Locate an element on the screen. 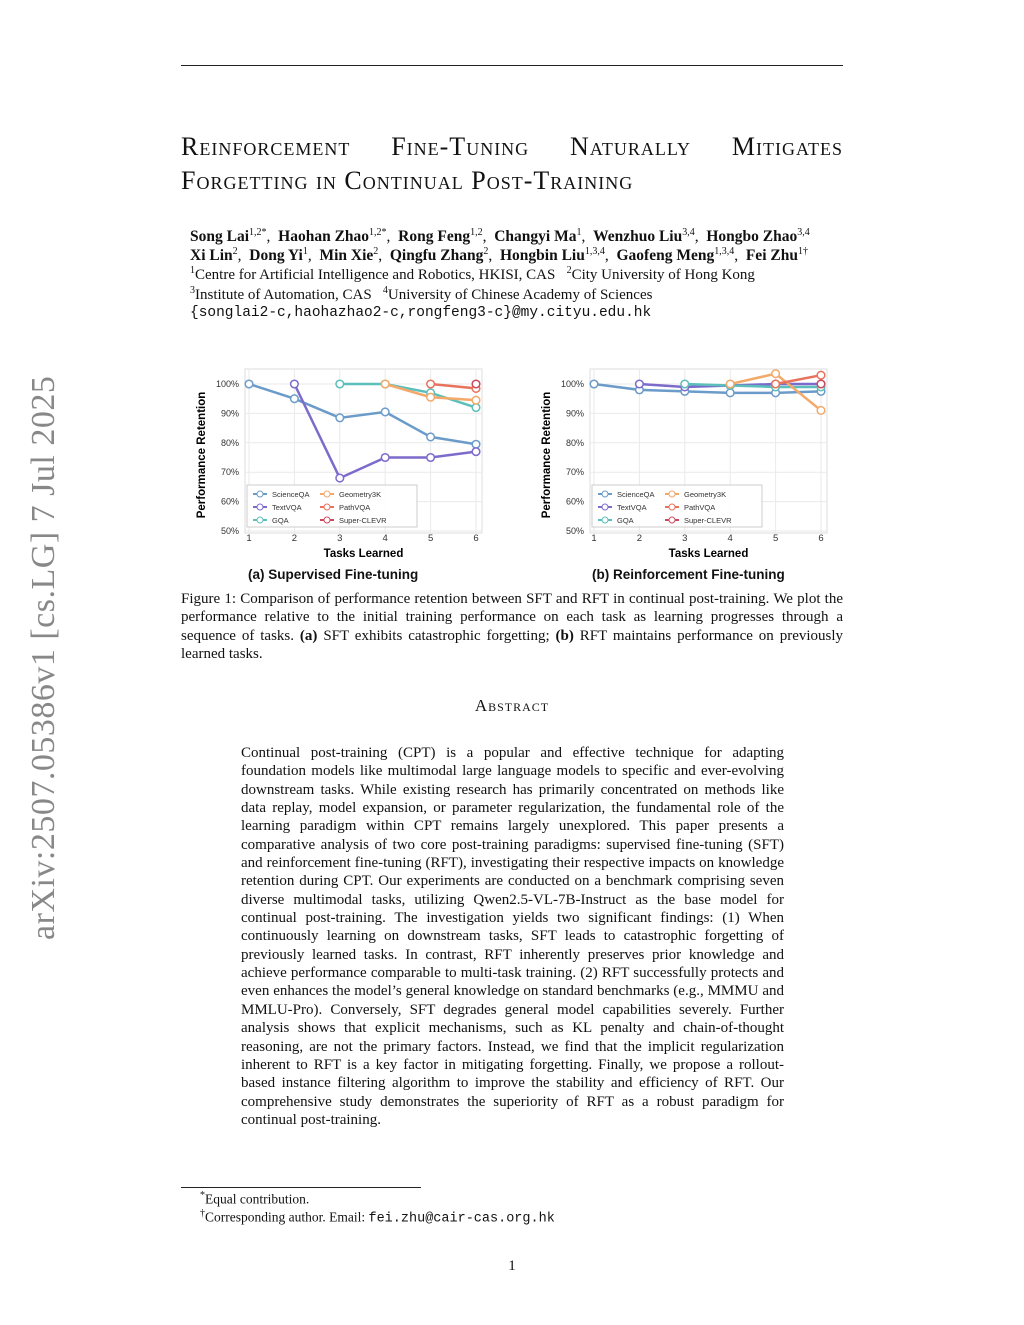 Image resolution: width=1024 pixels, height=1325 pixels. author: Dong Yi1, is located at coordinates (284, 255).